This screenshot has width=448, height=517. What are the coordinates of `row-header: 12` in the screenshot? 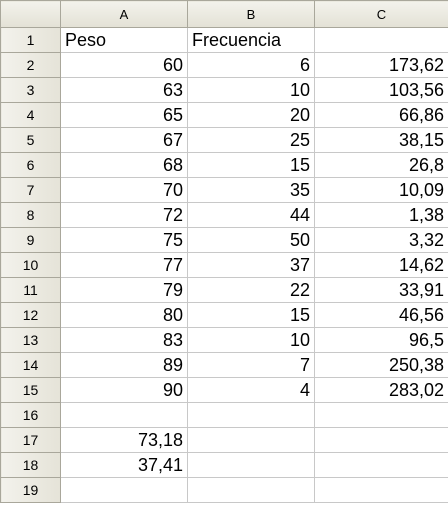 It's located at (31, 315).